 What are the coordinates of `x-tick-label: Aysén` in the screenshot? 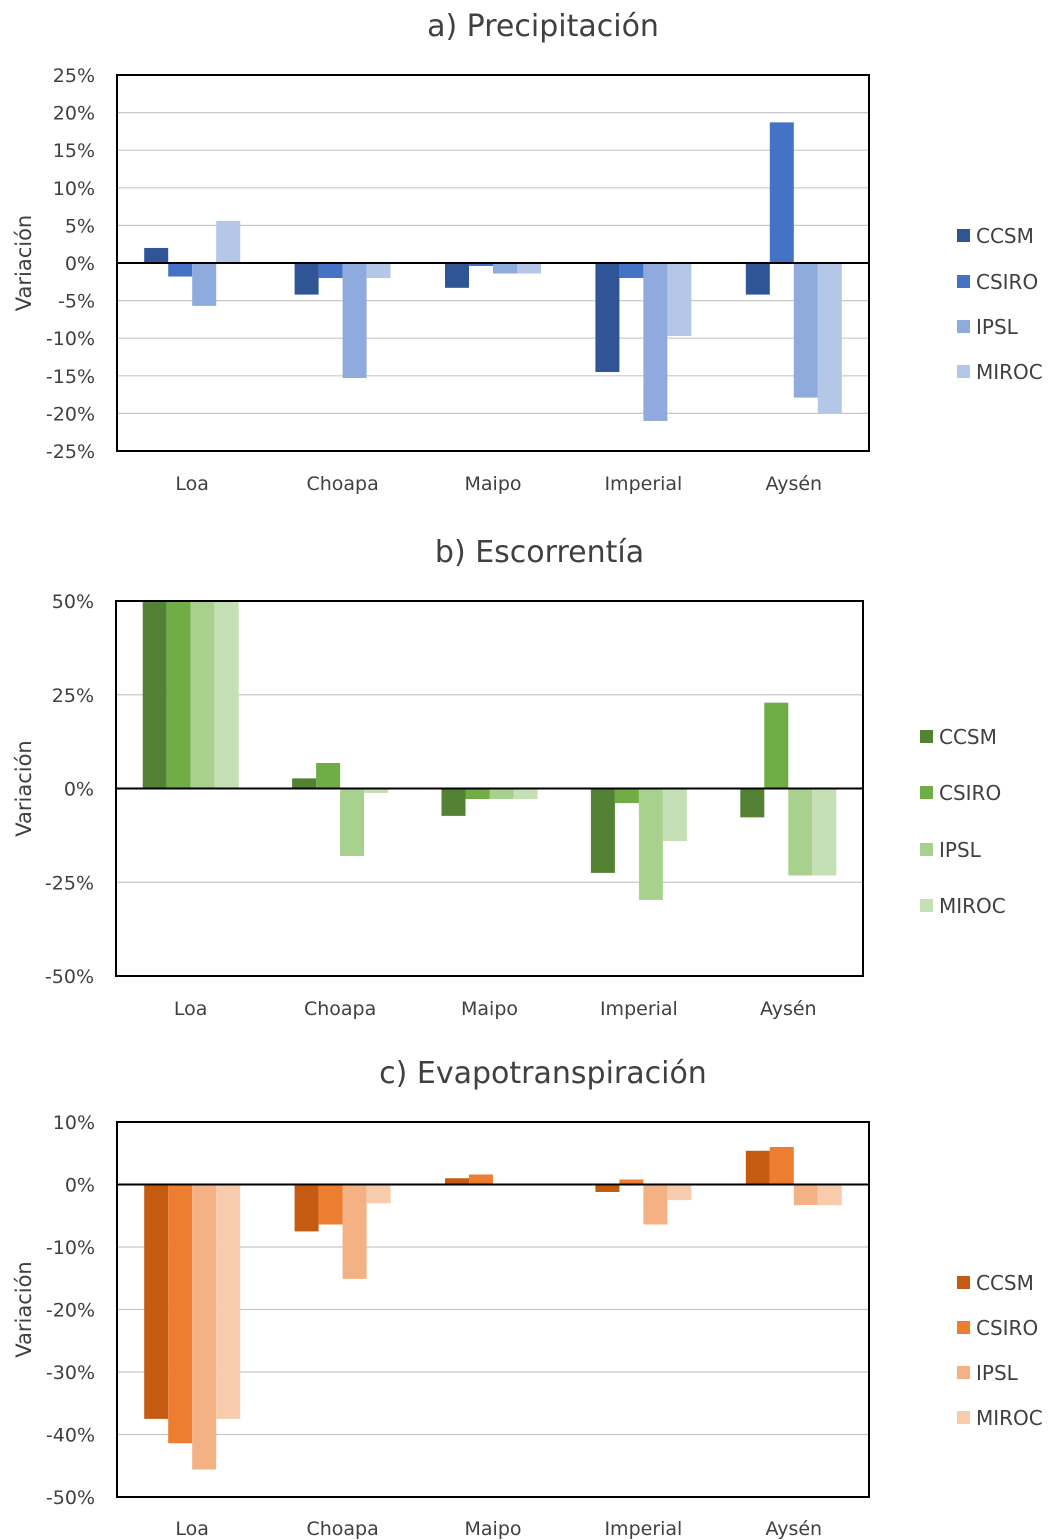 It's located at (794, 484).